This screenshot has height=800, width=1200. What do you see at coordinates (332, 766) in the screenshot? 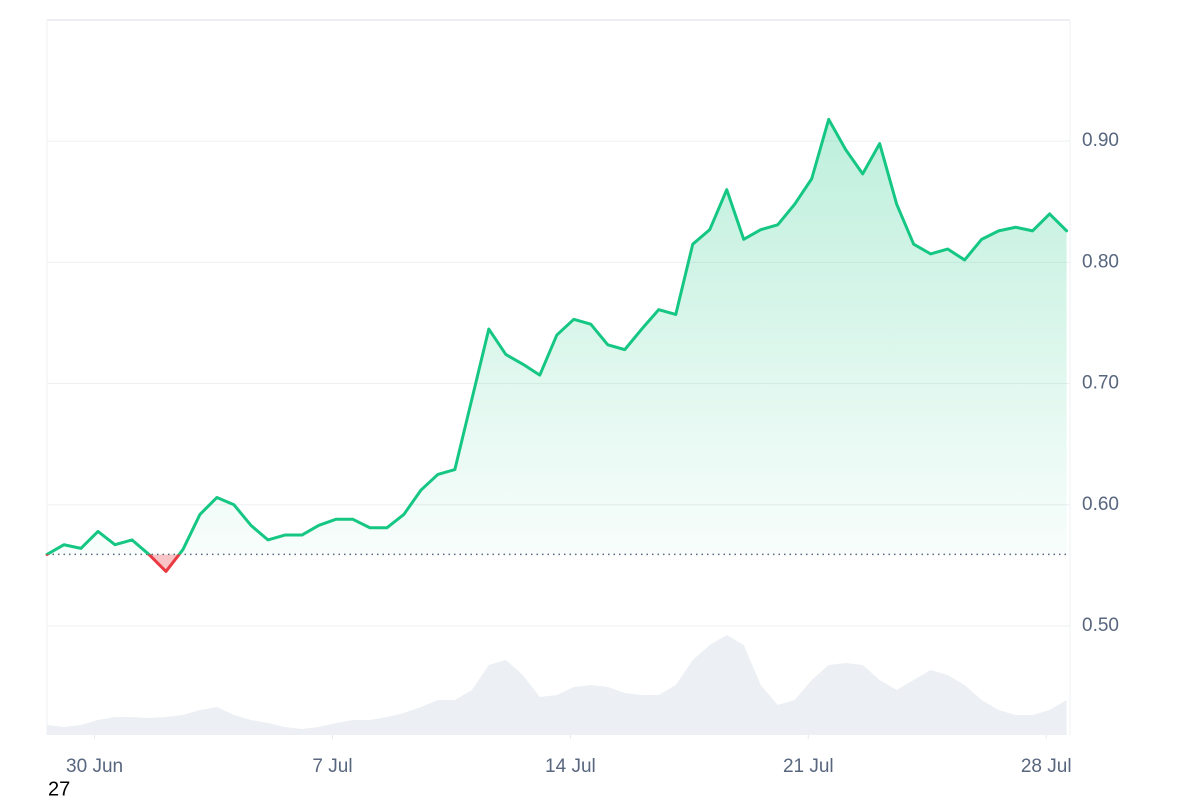
I see `x-tick-label: 7 Jul` at bounding box center [332, 766].